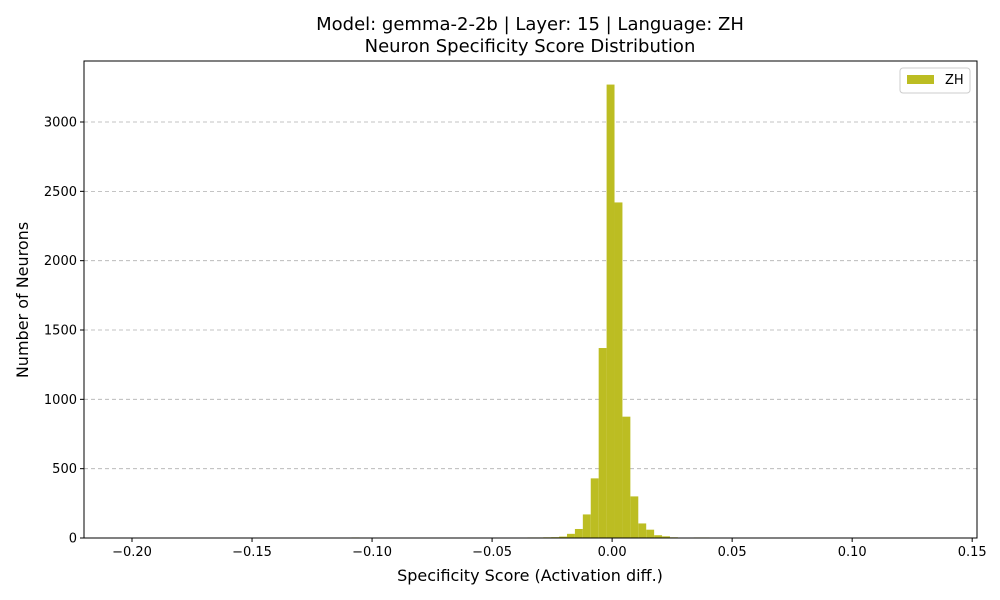 Image resolution: width=1000 pixels, height=600 pixels. I want to click on x-tick-label: 0.15, so click(972, 552).